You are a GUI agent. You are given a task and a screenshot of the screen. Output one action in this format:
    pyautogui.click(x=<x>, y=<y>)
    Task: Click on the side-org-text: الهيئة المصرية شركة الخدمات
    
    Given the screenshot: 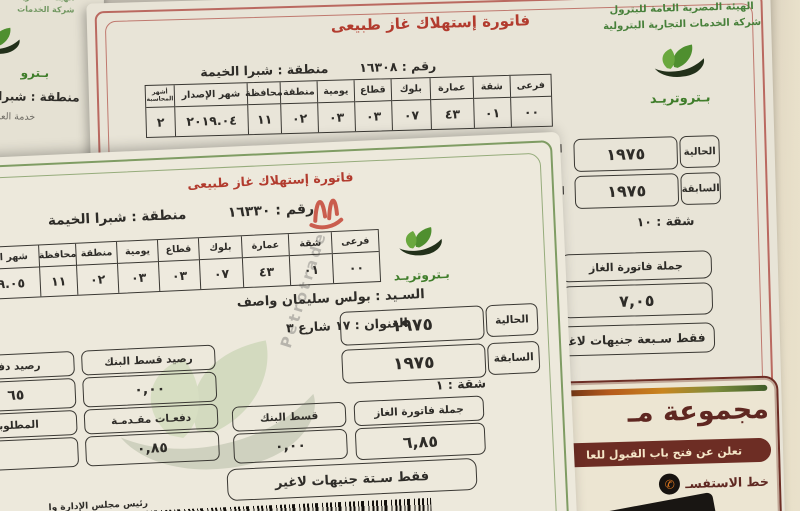 What is the action you would take?
    pyautogui.click(x=49, y=8)
    